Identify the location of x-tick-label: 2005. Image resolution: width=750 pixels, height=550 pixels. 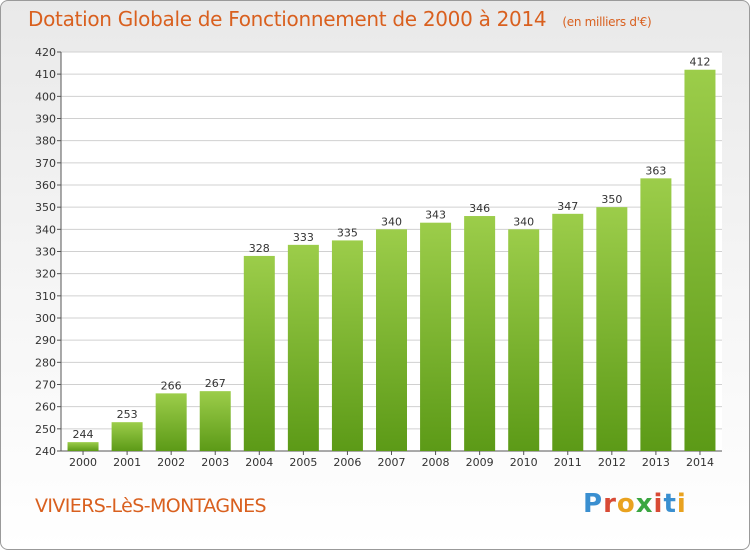
(303, 462).